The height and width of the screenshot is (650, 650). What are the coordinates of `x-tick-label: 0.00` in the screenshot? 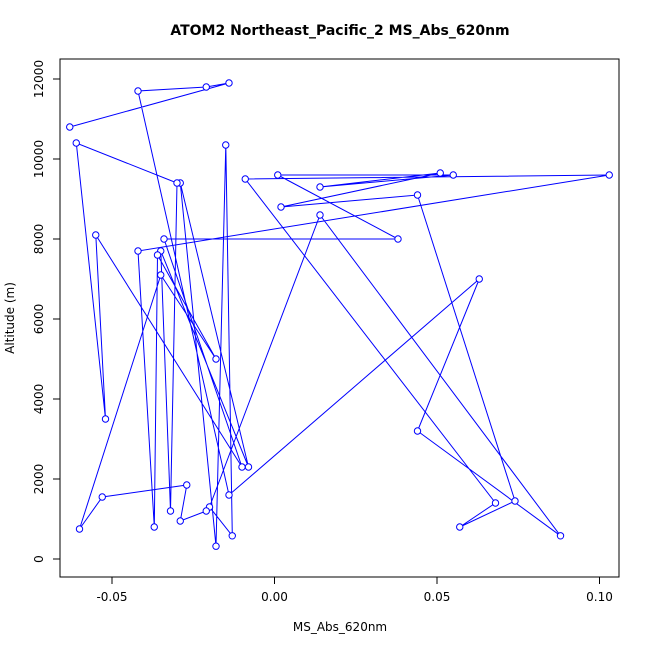 It's located at (274, 597).